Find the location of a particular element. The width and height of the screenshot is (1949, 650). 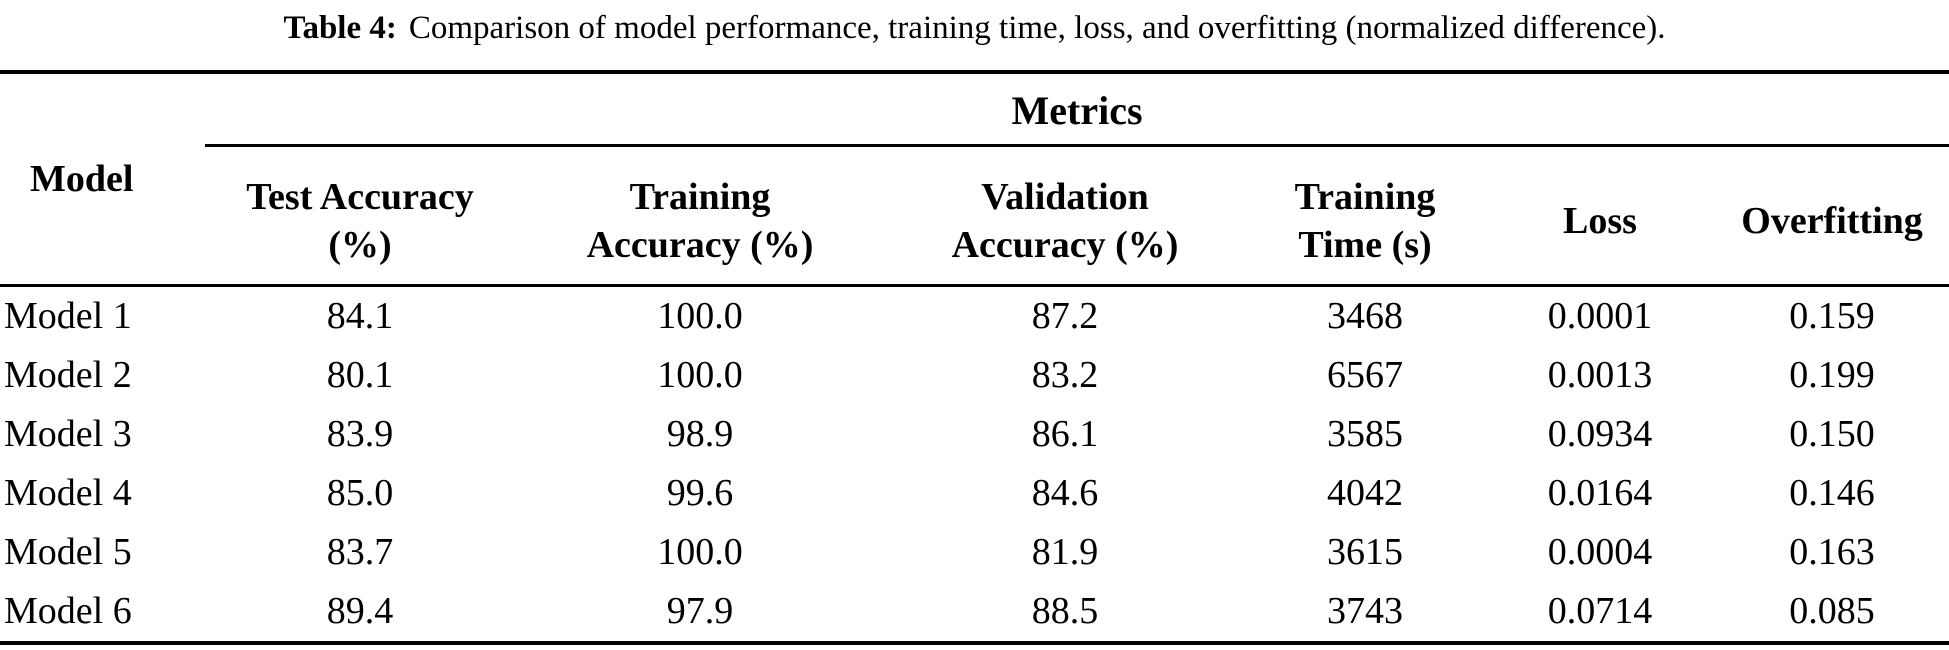

header-label-metrics: Metrics is located at coordinates (1077, 111).